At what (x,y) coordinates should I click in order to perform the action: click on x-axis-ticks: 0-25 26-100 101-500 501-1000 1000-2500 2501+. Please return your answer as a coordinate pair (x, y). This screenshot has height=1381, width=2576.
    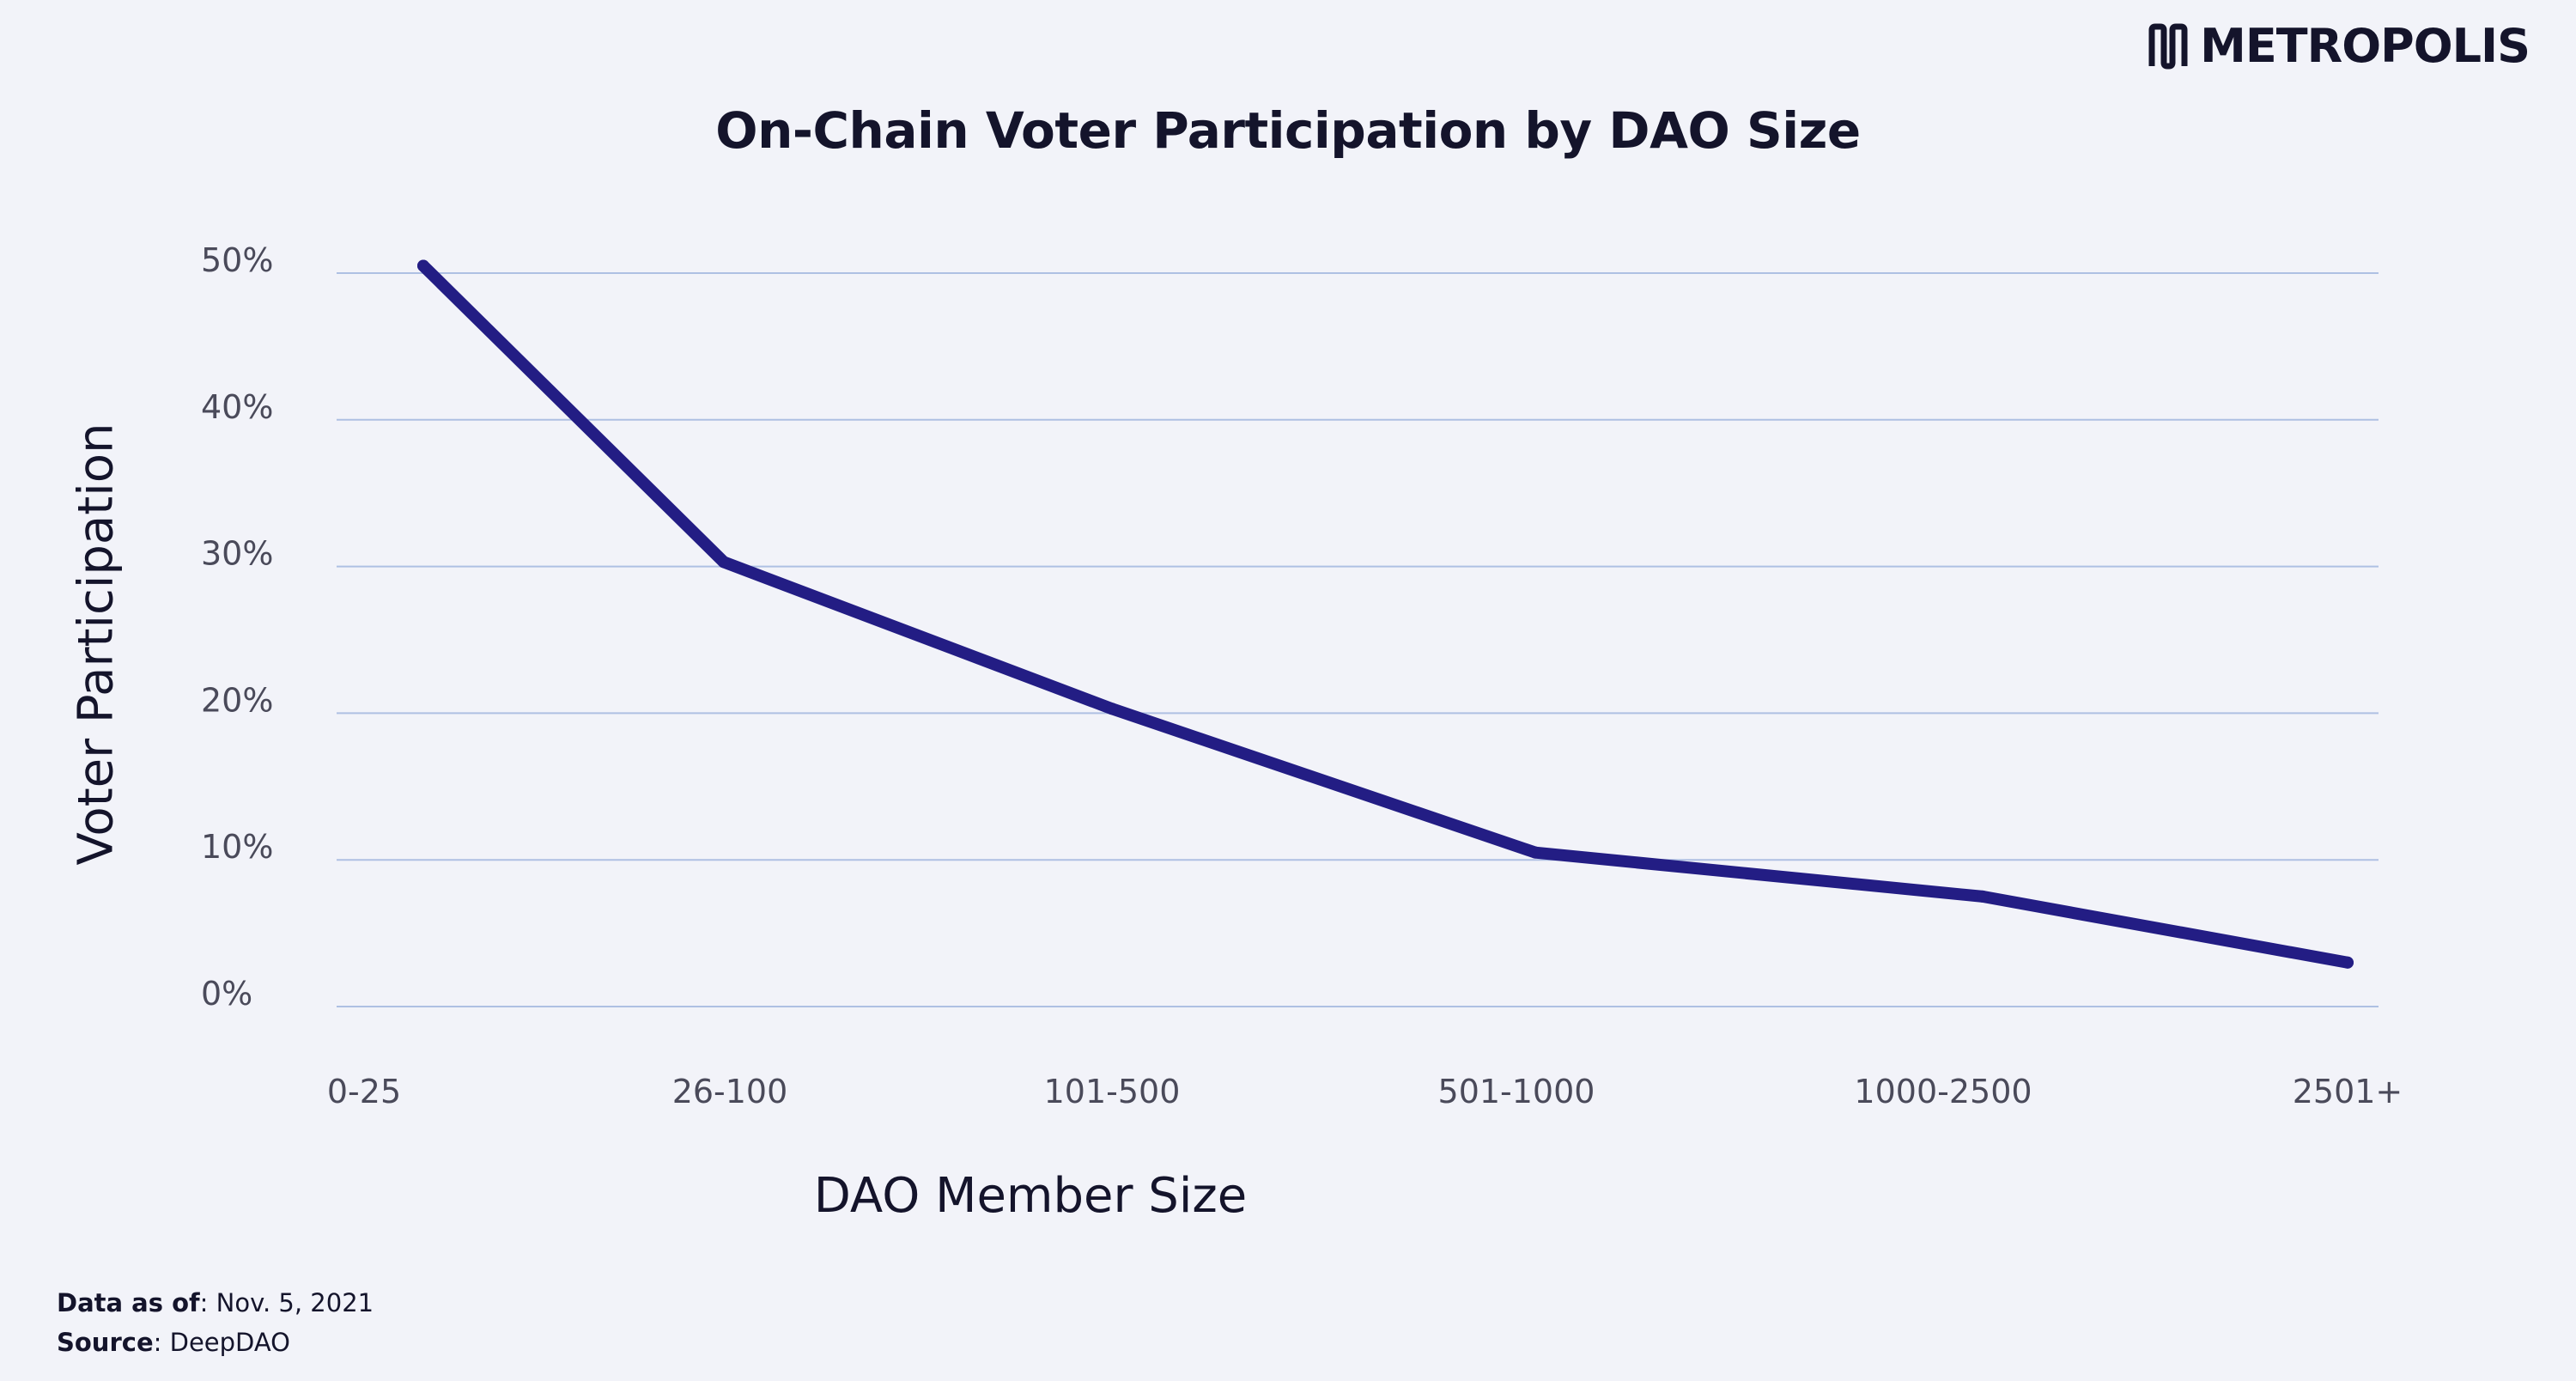
    Looking at the image, I should click on (1365, 1092).